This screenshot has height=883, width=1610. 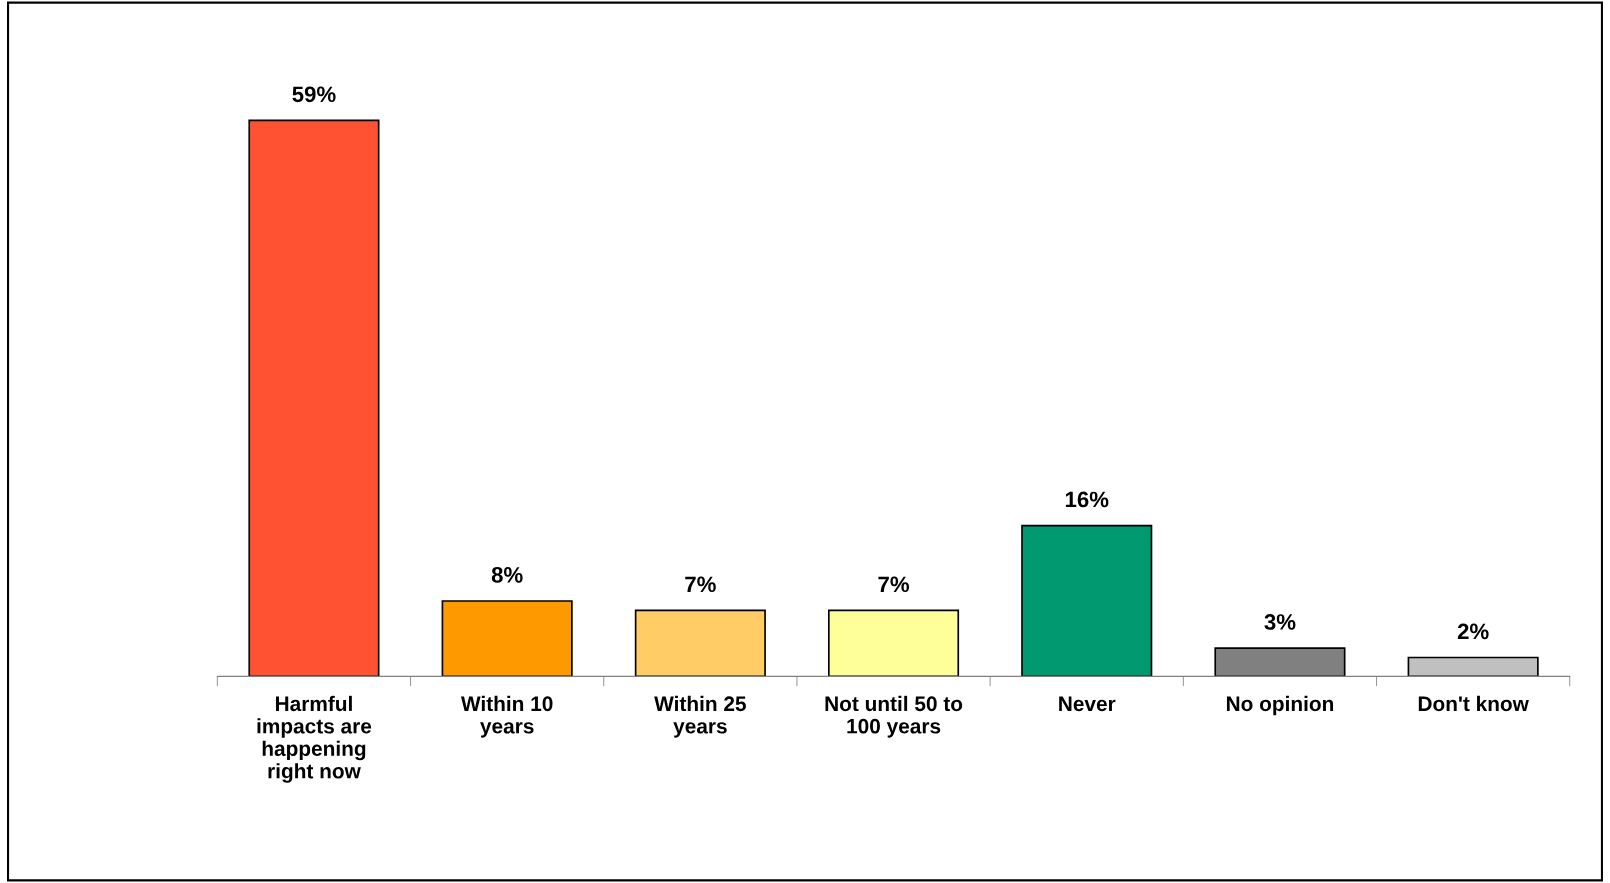 I want to click on x-tick-label: Not until 50 to 100 years, so click(x=894, y=716).